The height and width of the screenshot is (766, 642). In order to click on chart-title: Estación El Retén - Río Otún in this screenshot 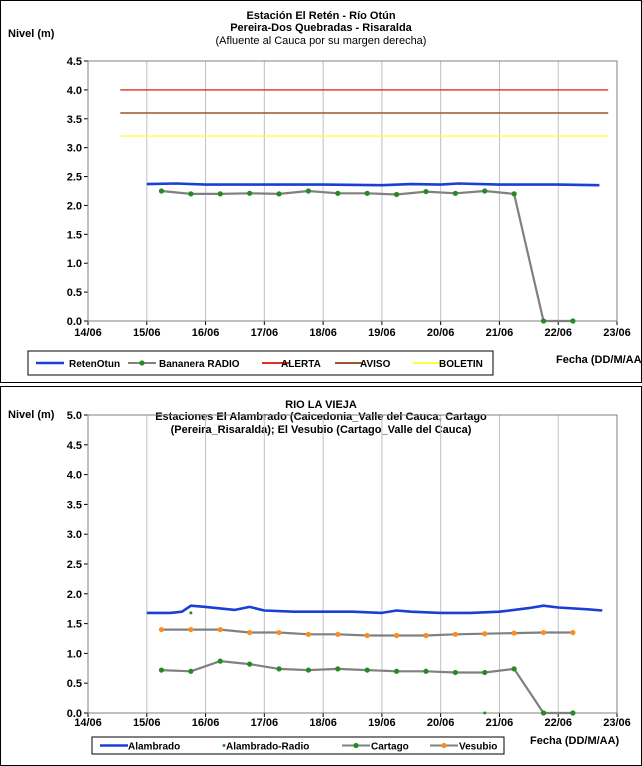, I will do `click(320, 16)`.